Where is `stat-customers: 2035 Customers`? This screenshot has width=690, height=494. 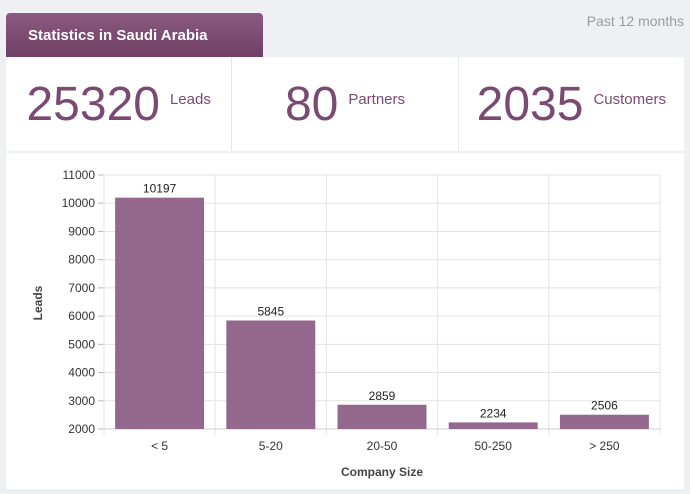 stat-customers: 2035 Customers is located at coordinates (571, 104).